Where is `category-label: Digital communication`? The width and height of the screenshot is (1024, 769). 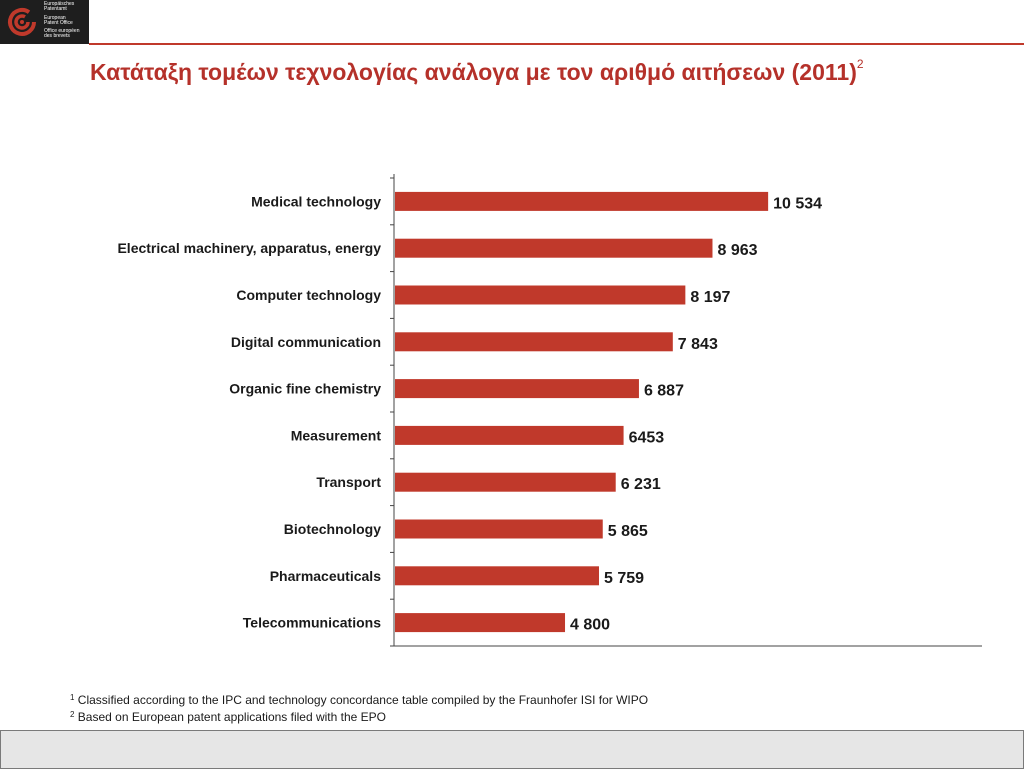
category-label: Digital communication is located at coordinates (306, 342).